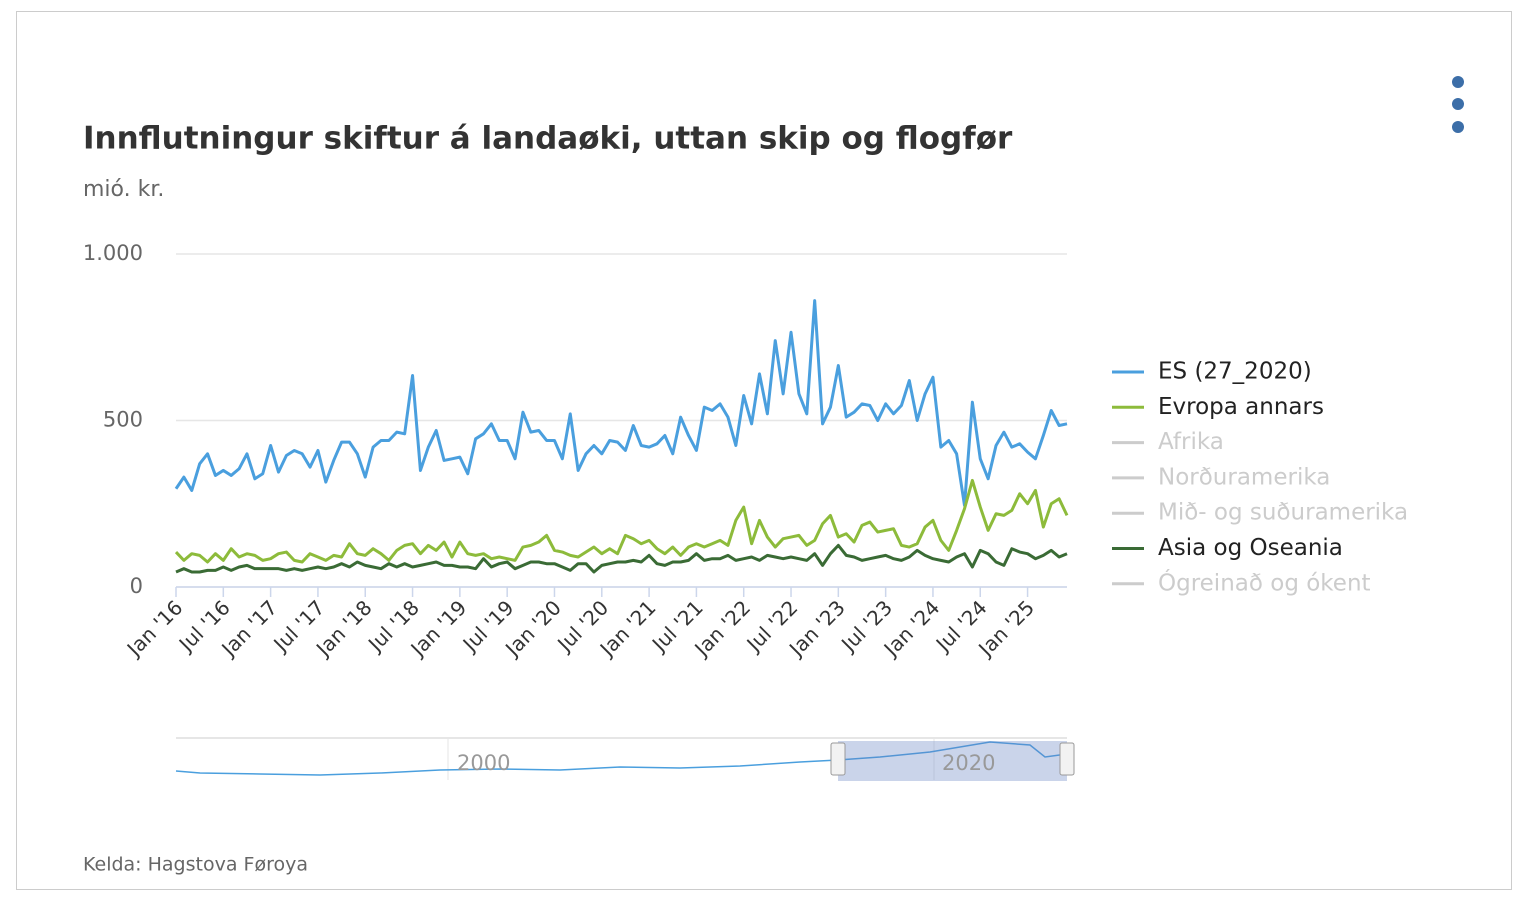 The width and height of the screenshot is (1540, 912). I want to click on chart-subtitle: mió. kr., so click(123, 189).